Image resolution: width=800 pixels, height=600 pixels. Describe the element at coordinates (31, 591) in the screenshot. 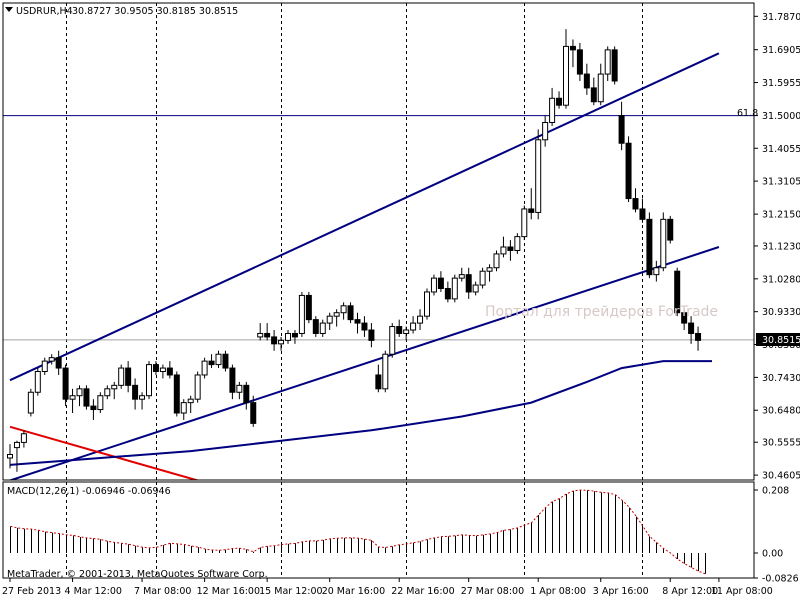

I see `x-tick-label: 27 Feb 2013` at that location.